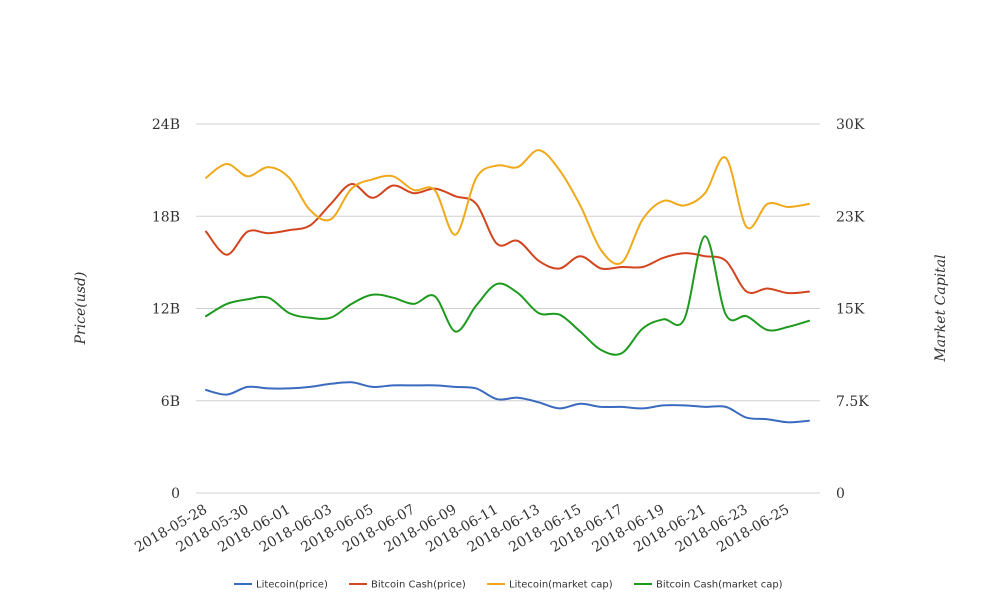 This screenshot has width=1008, height=616. I want to click on legend-label: Bitcoin Cash(market cap), so click(719, 585).